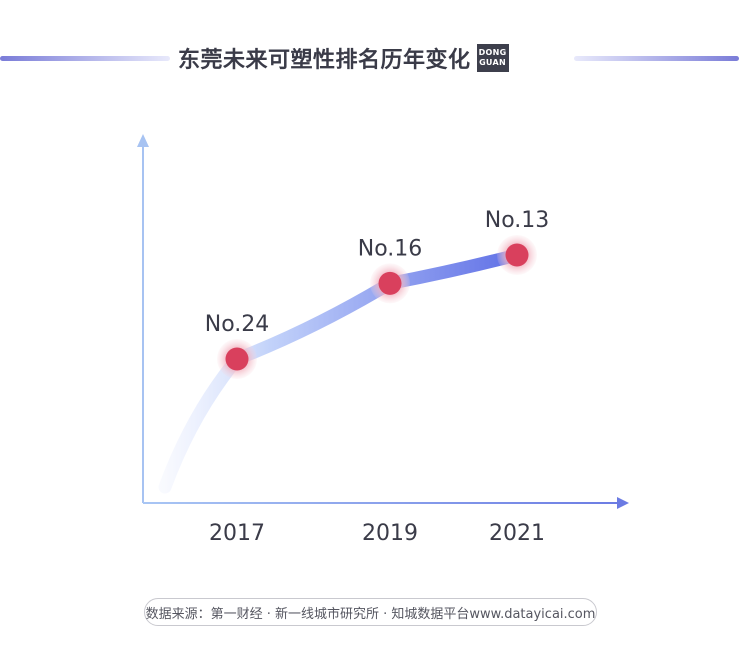  I want to click on data-point-2019, so click(390, 283).